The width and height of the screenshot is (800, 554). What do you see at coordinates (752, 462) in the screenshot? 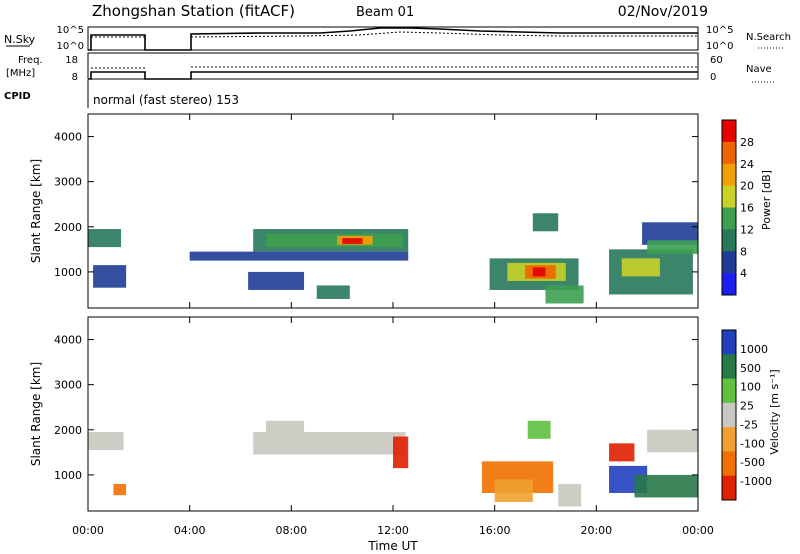
I see `colorbar-tick-label: -500` at bounding box center [752, 462].